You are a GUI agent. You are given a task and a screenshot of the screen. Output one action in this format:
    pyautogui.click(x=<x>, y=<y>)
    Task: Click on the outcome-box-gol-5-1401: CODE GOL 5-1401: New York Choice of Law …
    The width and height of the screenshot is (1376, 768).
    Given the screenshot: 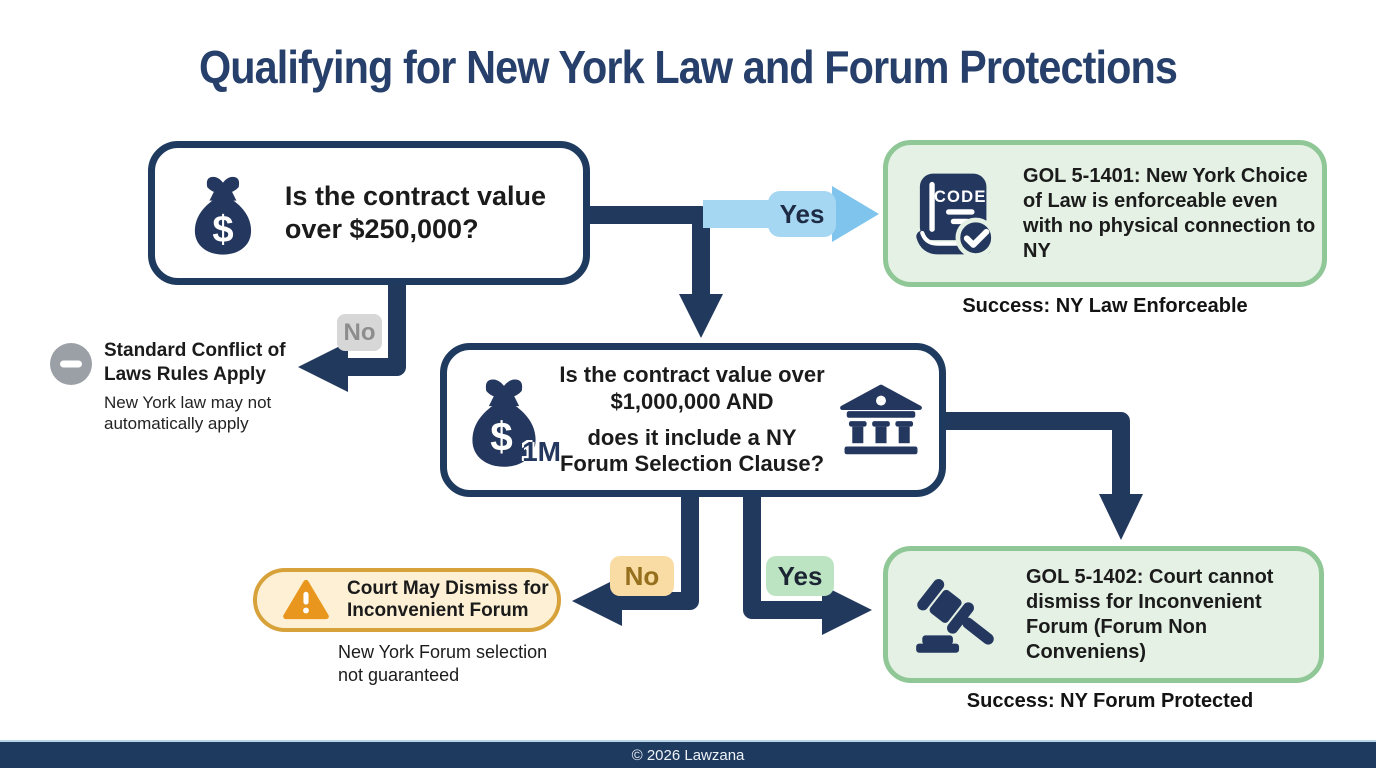 What is the action you would take?
    pyautogui.click(x=1105, y=213)
    